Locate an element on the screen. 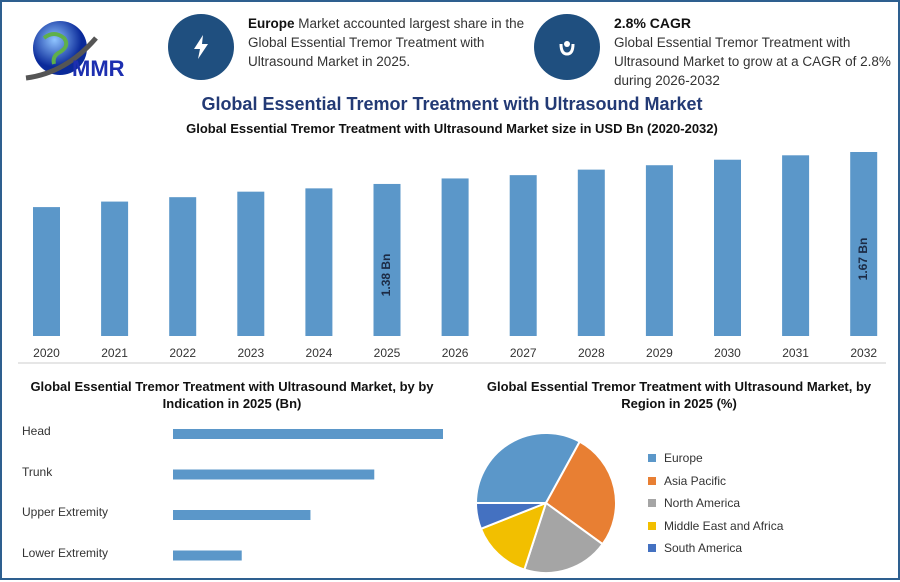 The width and height of the screenshot is (900, 582). x-tick-label: 2021 is located at coordinates (114, 353).